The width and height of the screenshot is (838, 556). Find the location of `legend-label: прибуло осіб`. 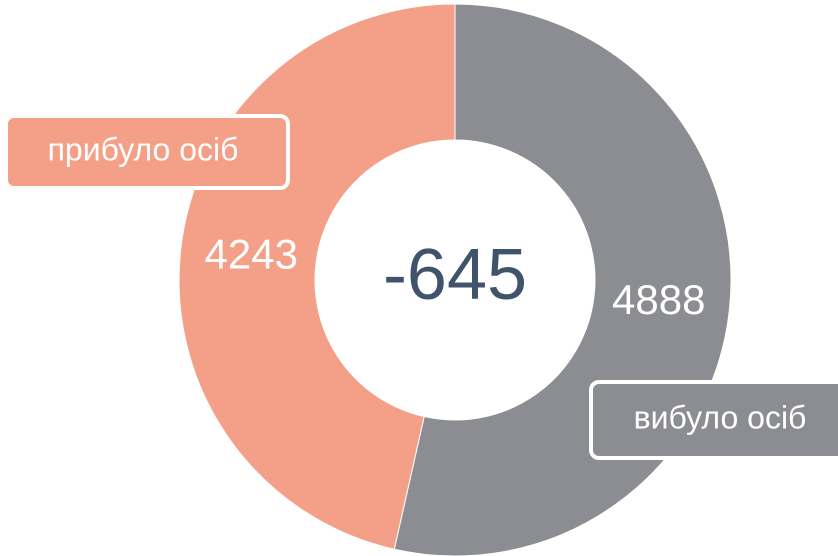

legend-label: прибуло осіб is located at coordinates (143, 149).